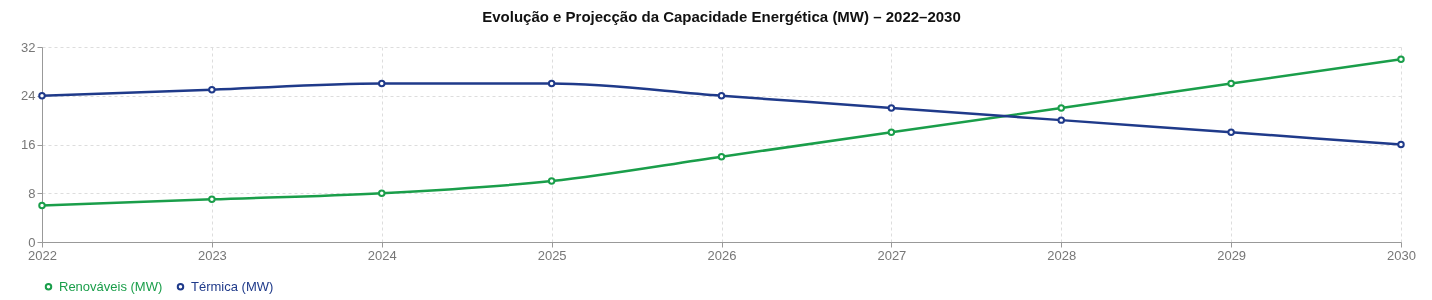 This screenshot has width=1432, height=300. I want to click on legend-label: Renováveis (MW), so click(111, 286).